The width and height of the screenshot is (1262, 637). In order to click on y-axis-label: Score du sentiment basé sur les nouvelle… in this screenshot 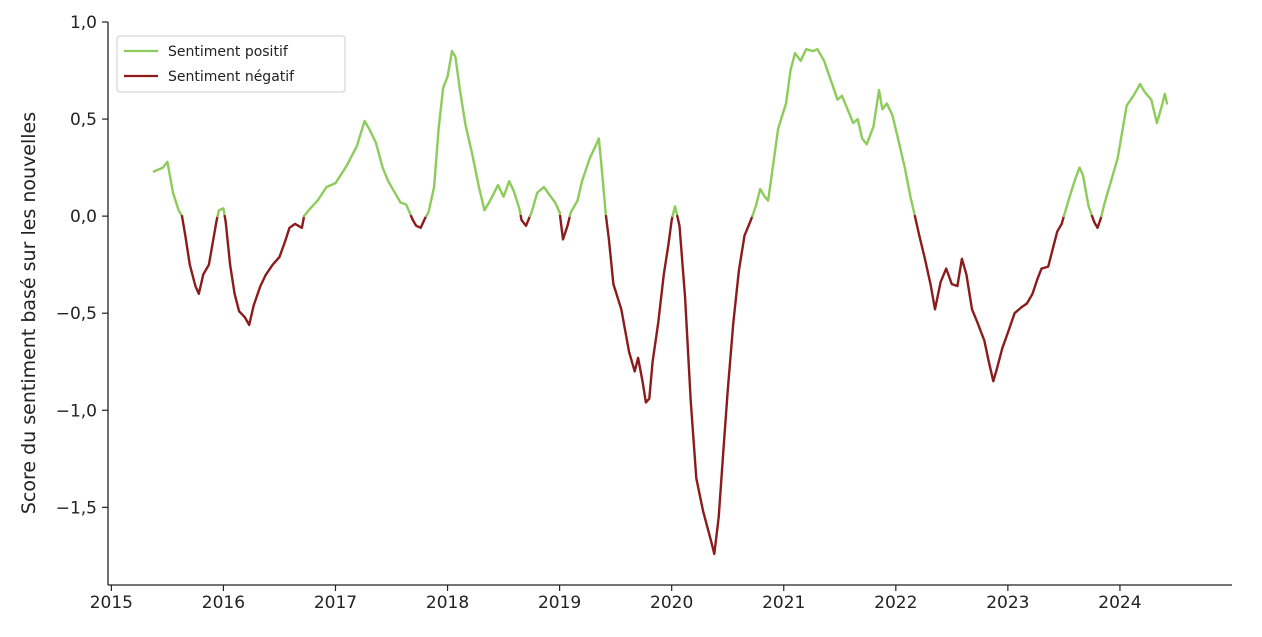, I will do `click(29, 313)`.